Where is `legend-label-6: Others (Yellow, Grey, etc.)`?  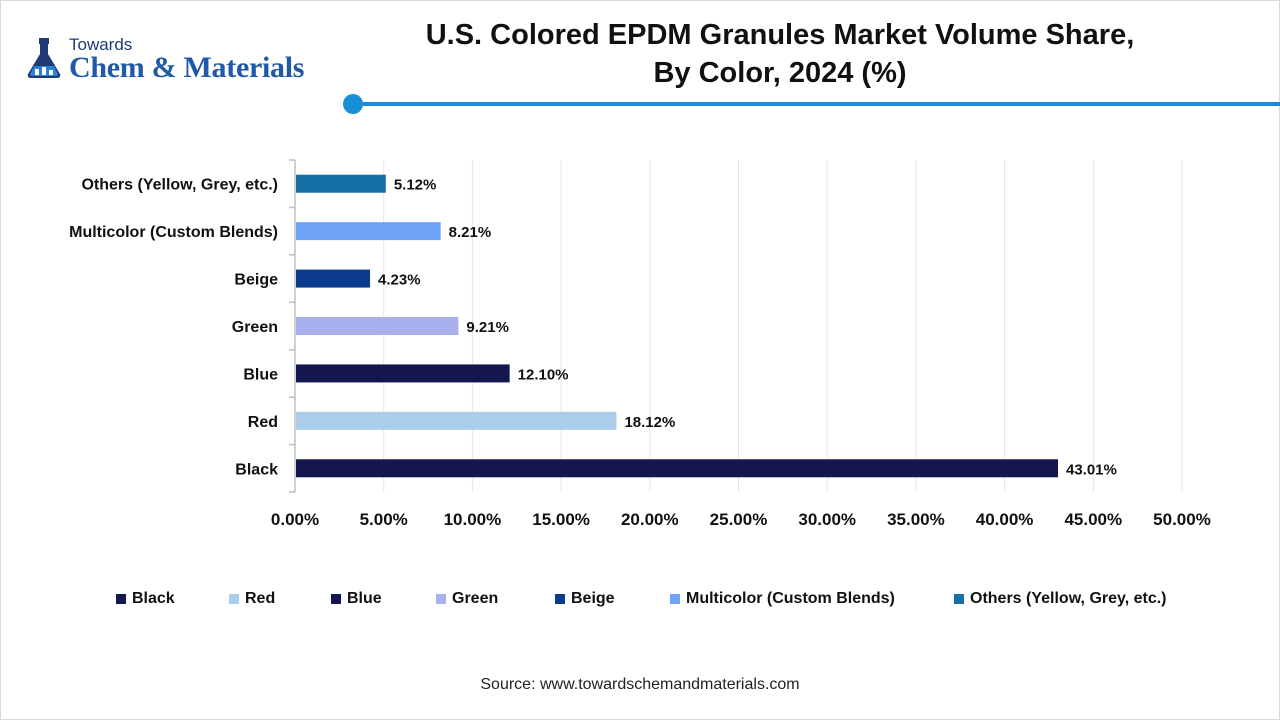
legend-label-6: Others (Yellow, Grey, etc.) is located at coordinates (1068, 598).